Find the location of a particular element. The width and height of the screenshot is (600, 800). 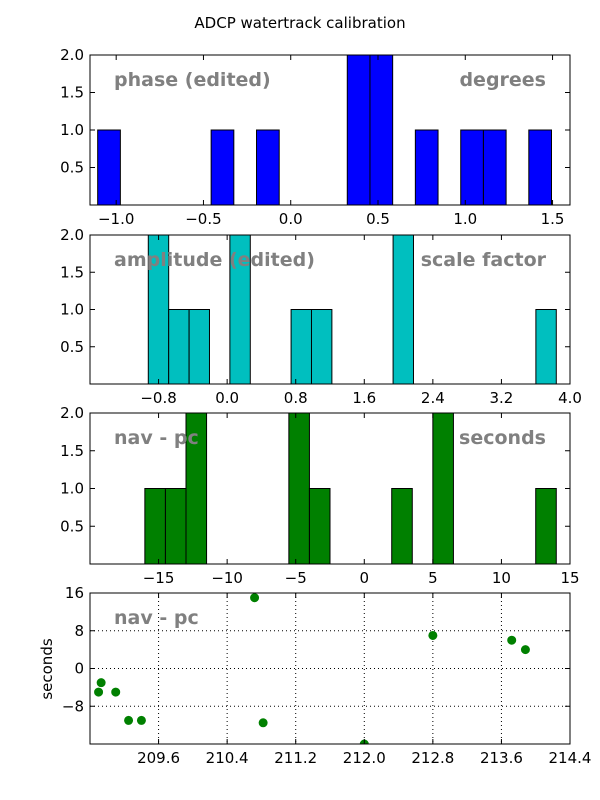

y-tick-label: −8 is located at coordinates (73, 706).